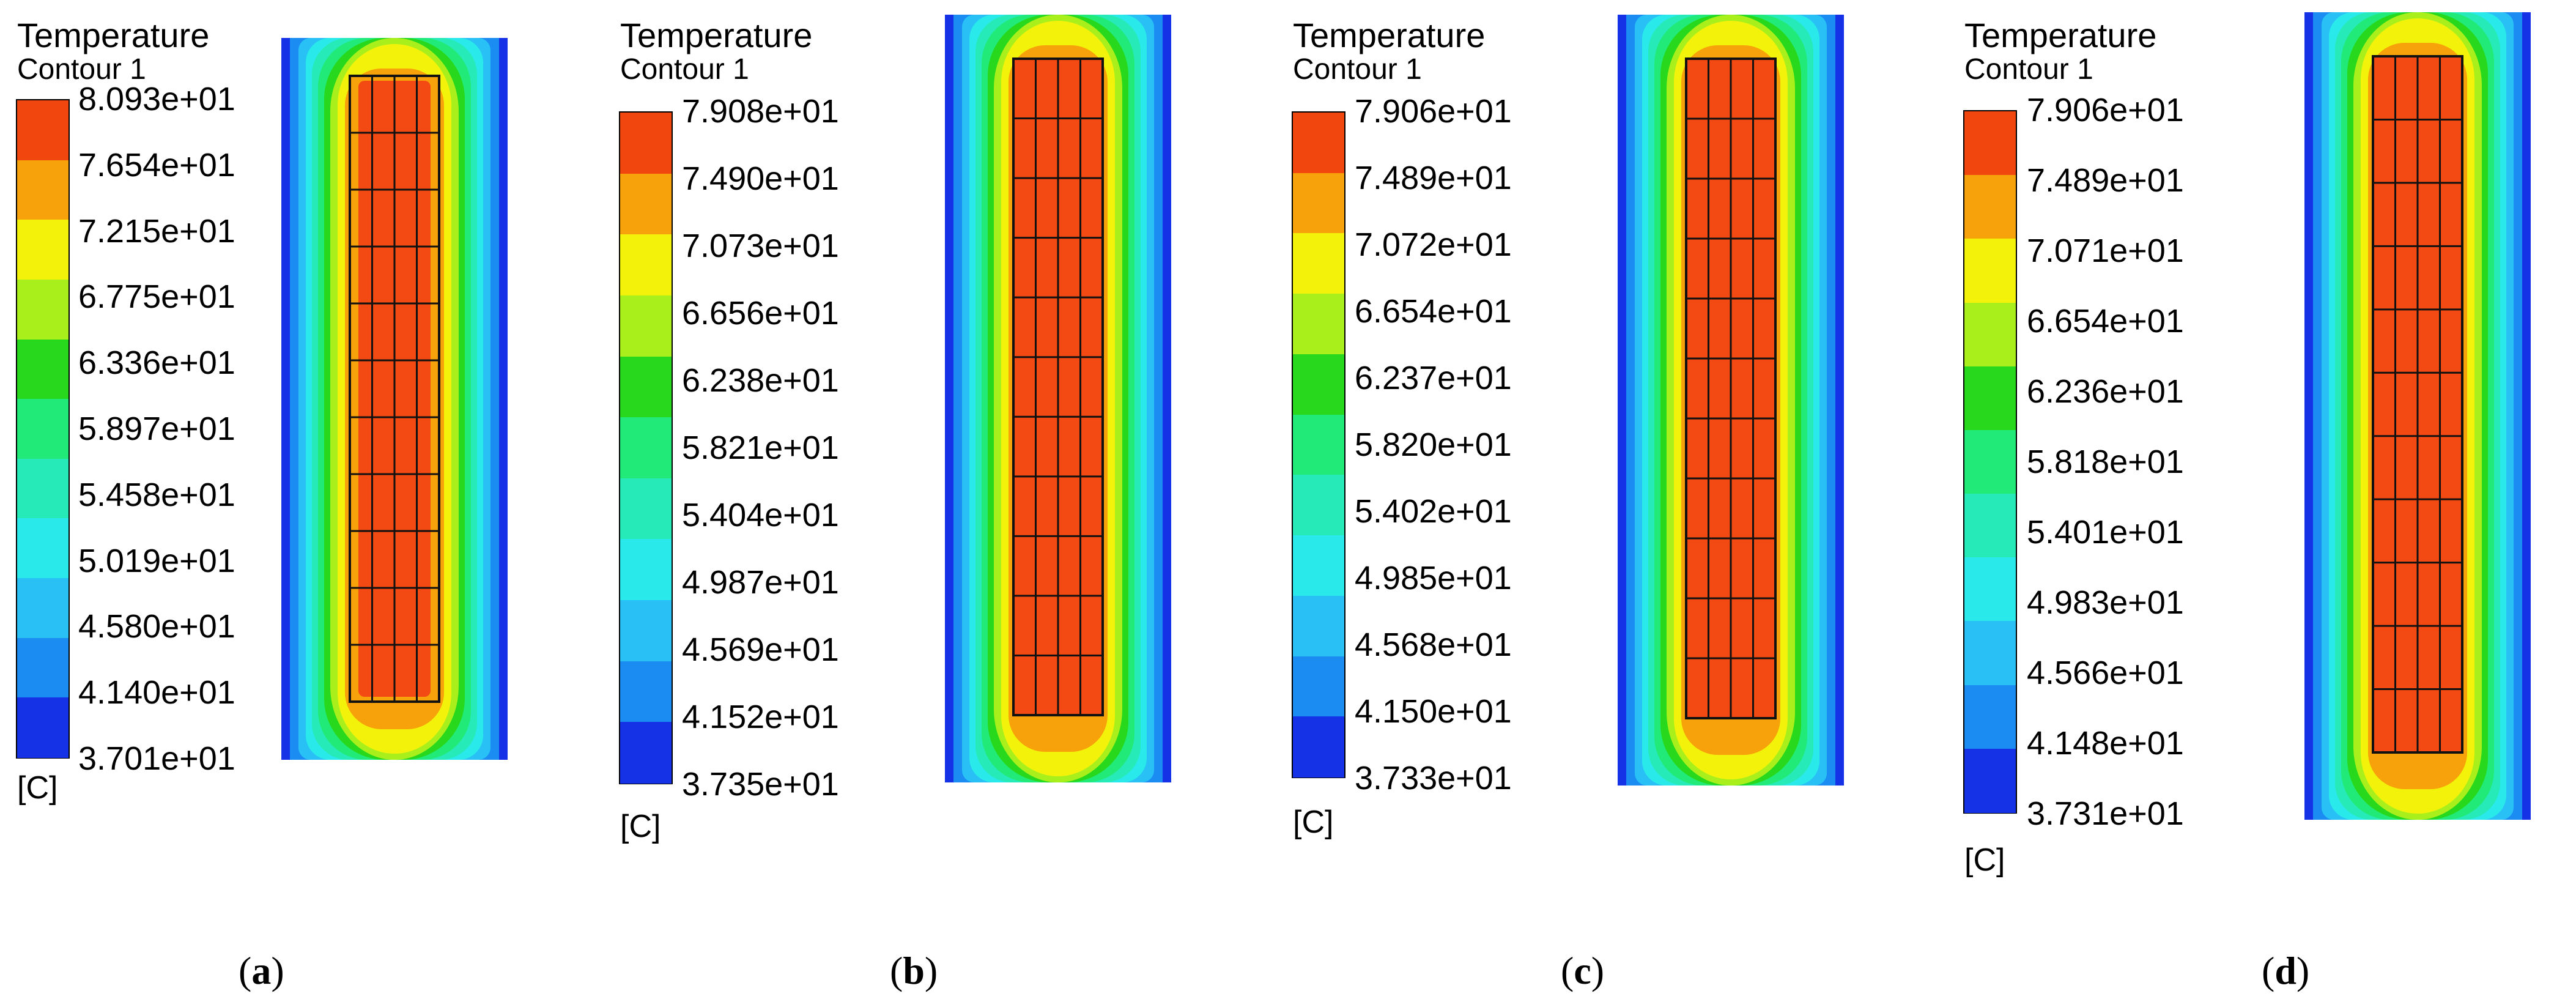 Image resolution: width=2576 pixels, height=999 pixels. What do you see at coordinates (760, 380) in the screenshot?
I see `legend-tick-label: 6.238e+01` at bounding box center [760, 380].